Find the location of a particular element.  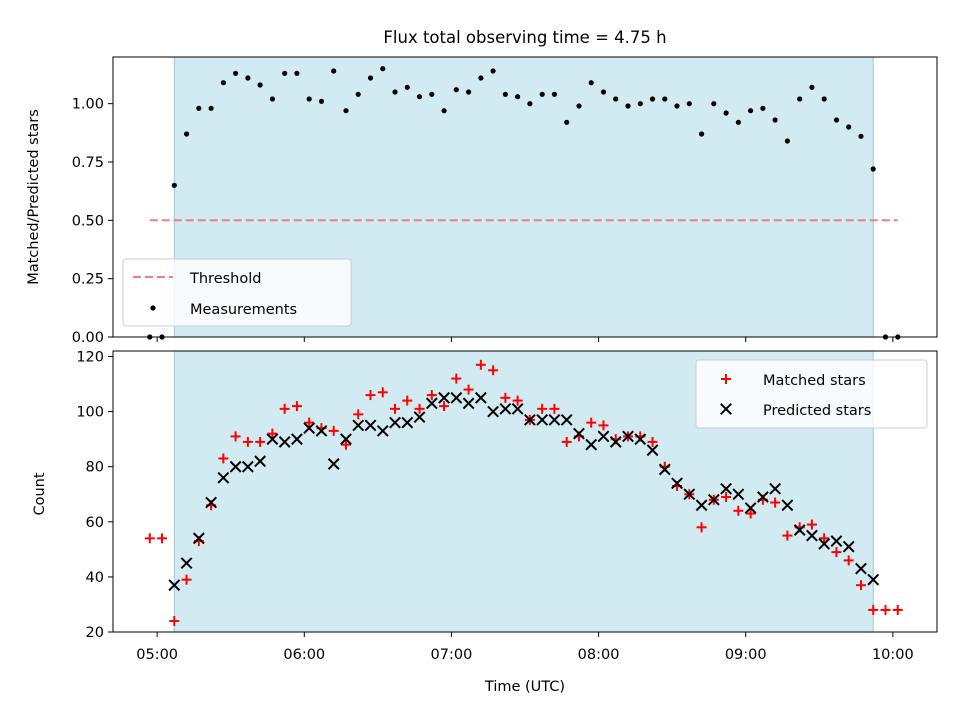

ratio-y-axis: 0.00 0.25 0.50 0.75 1.00 is located at coordinates (92, 221).